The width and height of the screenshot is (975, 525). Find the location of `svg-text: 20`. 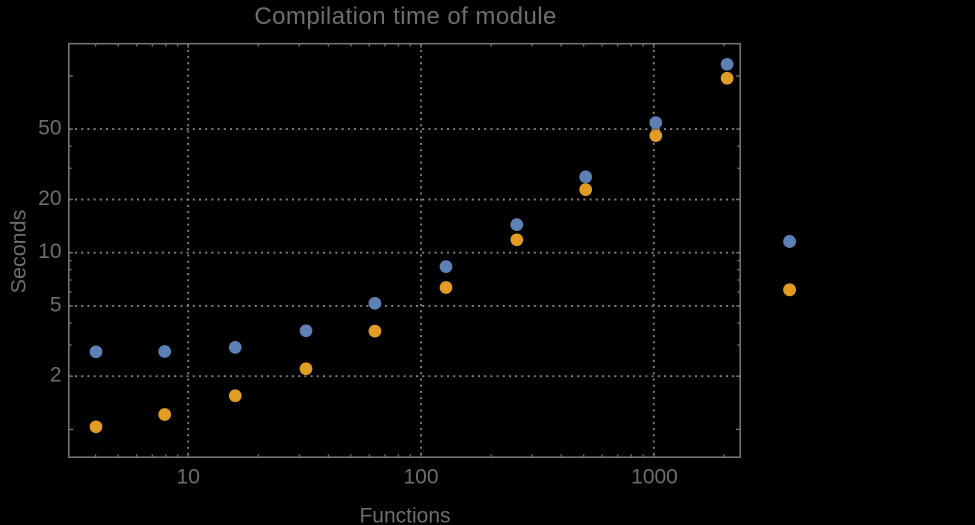

svg-text: 20 is located at coordinates (49, 198).